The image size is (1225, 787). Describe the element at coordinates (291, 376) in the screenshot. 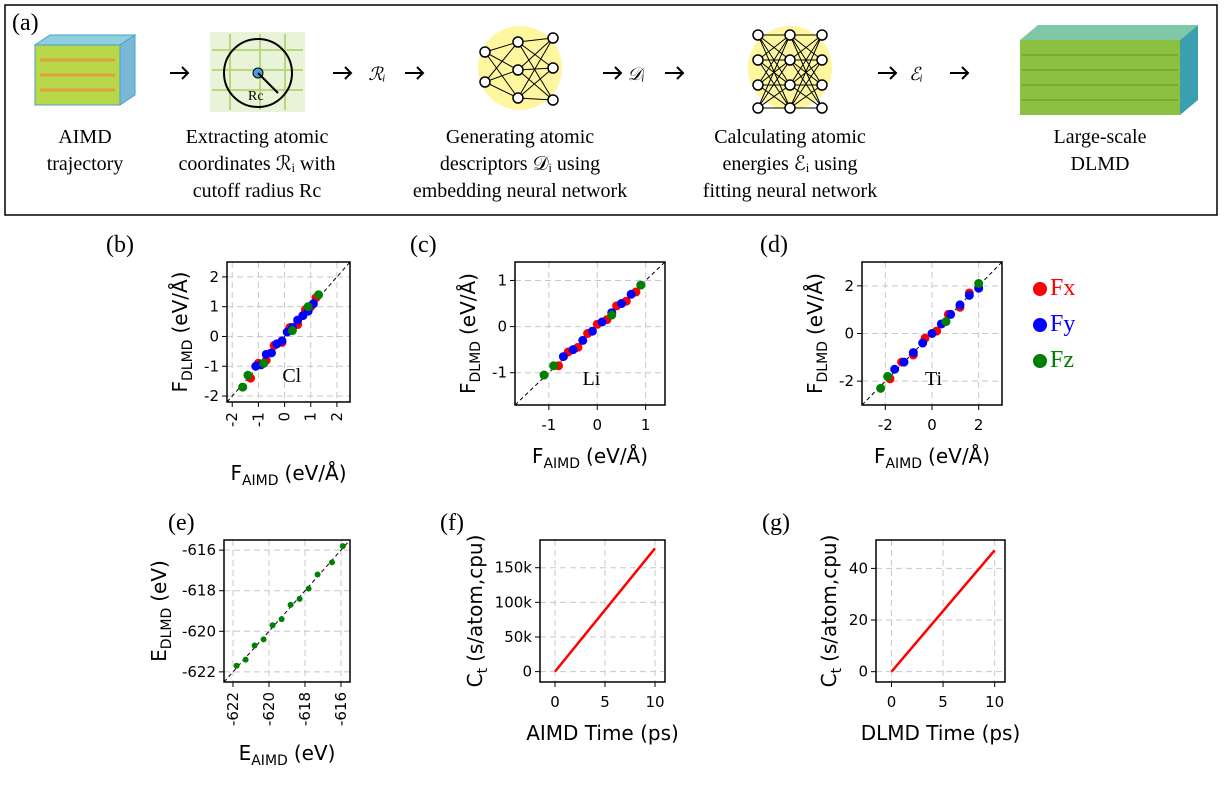

I see `annotation: Cl` at that location.